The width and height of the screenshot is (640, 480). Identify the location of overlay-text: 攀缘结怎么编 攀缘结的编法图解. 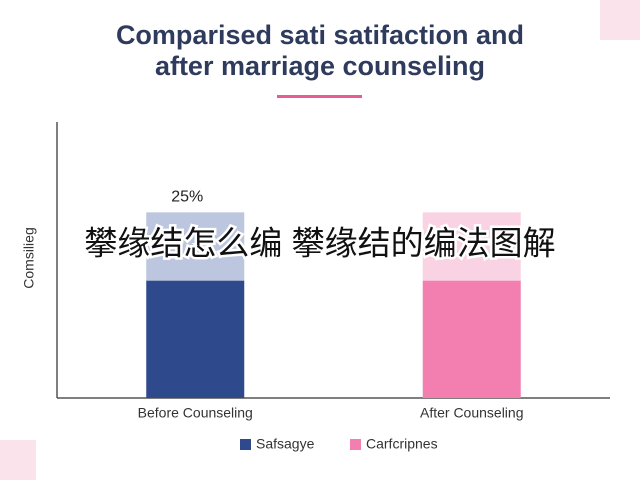
(319, 243).